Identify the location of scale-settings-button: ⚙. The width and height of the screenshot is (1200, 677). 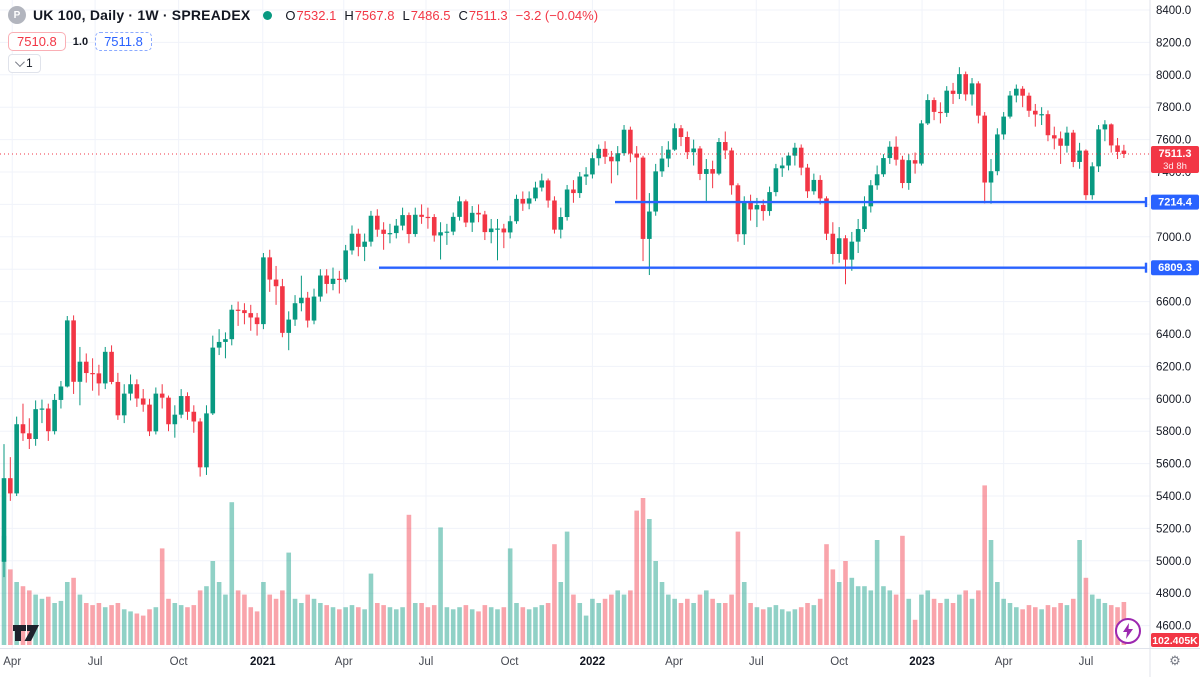
(1175, 661).